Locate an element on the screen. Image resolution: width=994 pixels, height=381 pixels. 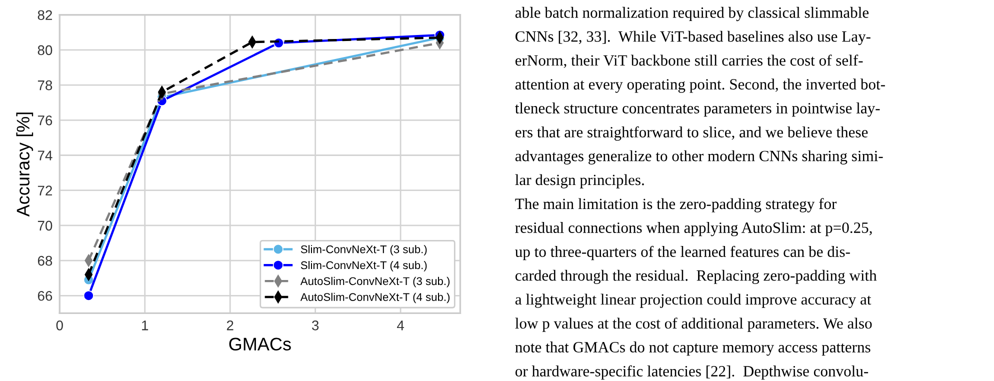
text: tleneck structure concentrates parameters in pointwise lay- is located at coordinates (697, 109).